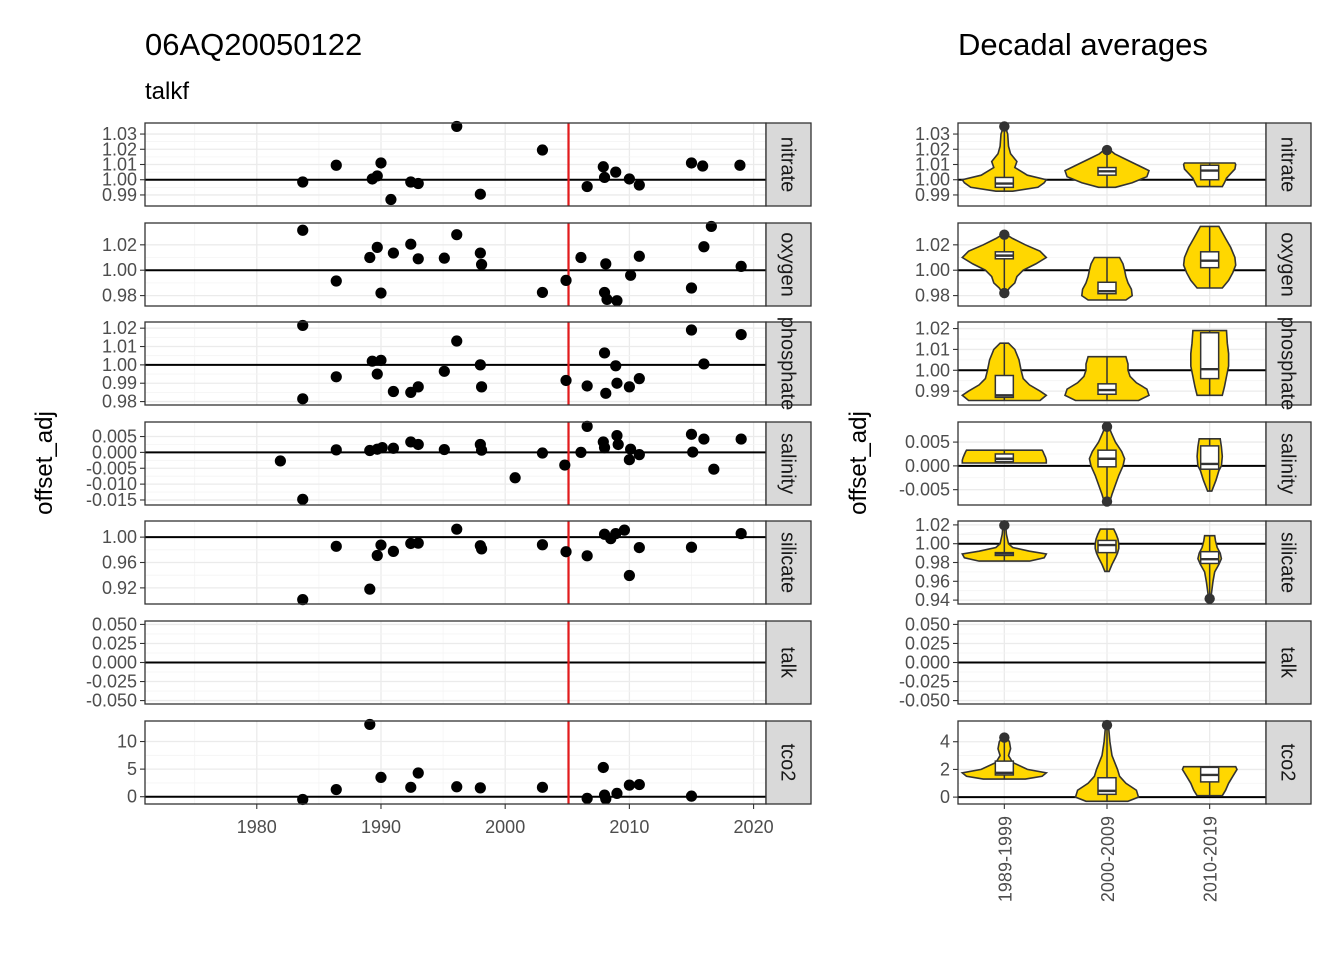 This screenshot has height=960, width=1344. Describe the element at coordinates (1288, 264) in the screenshot. I see `panel-strip-label: oxygen` at that location.